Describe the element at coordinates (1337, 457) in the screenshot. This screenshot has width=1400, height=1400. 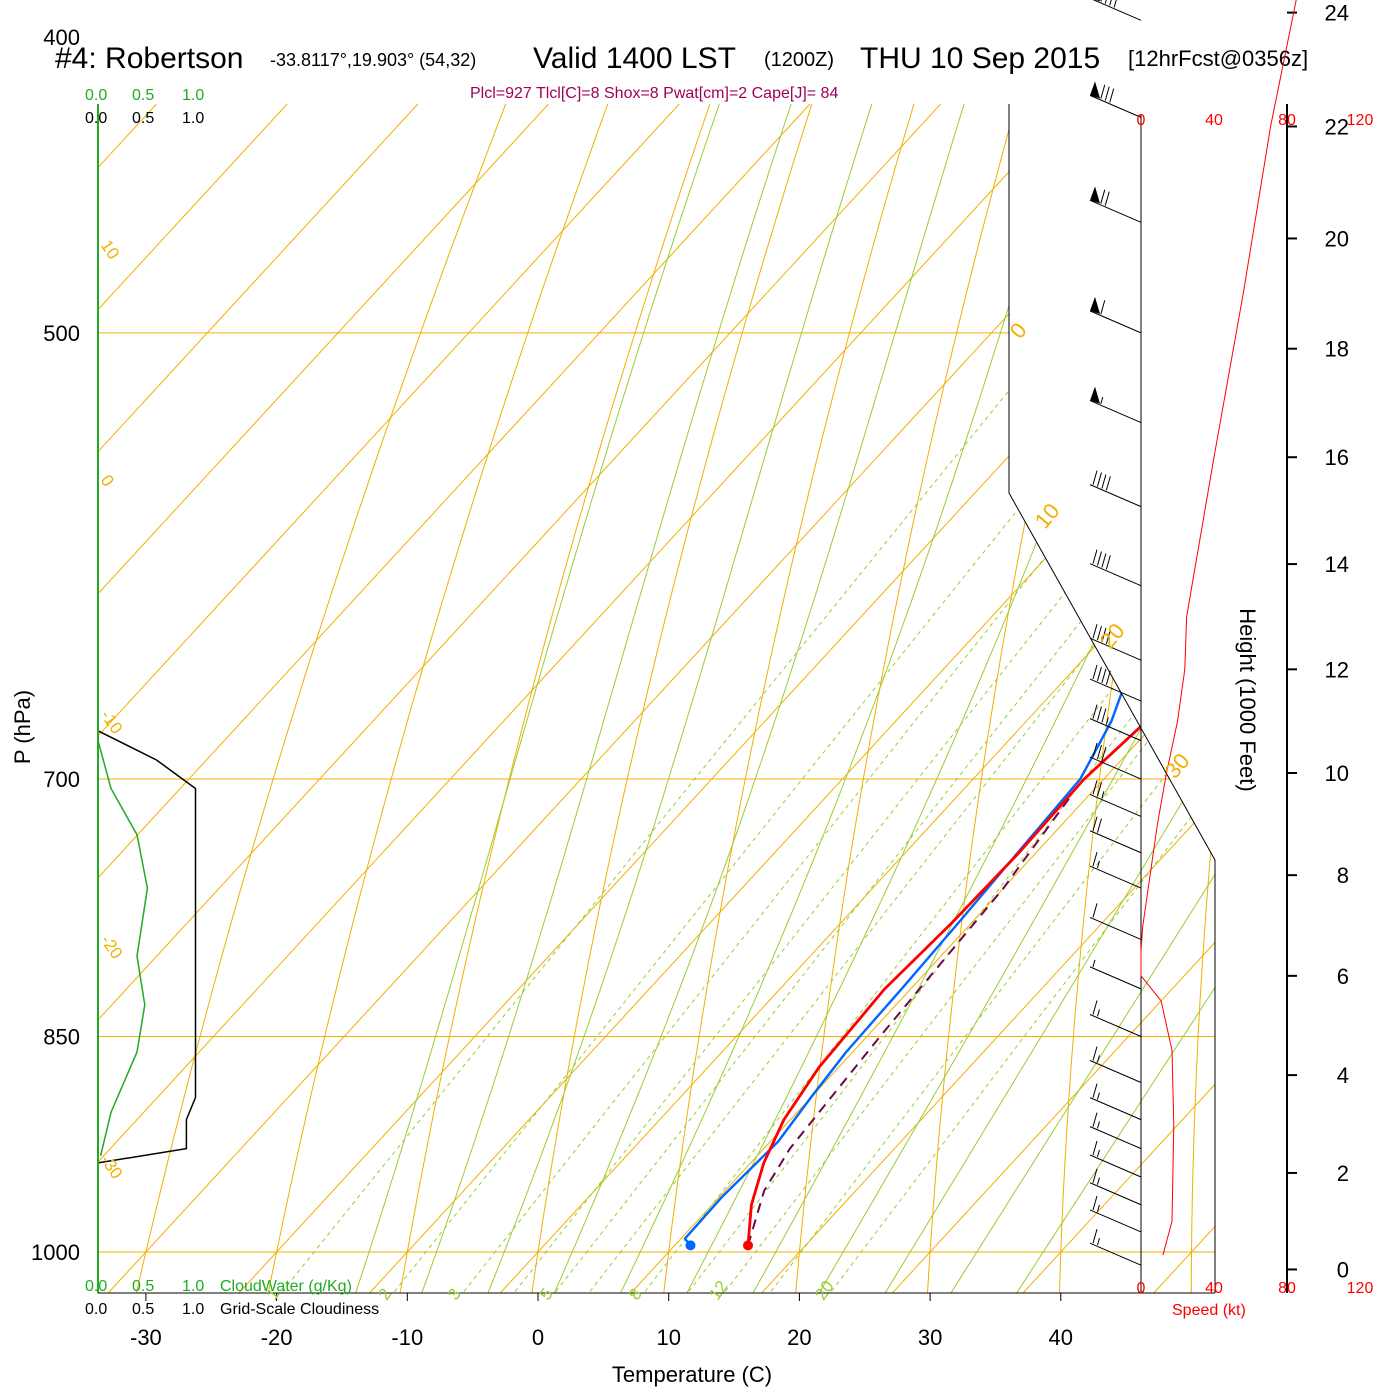
I see `height-tick-label: 16` at that location.